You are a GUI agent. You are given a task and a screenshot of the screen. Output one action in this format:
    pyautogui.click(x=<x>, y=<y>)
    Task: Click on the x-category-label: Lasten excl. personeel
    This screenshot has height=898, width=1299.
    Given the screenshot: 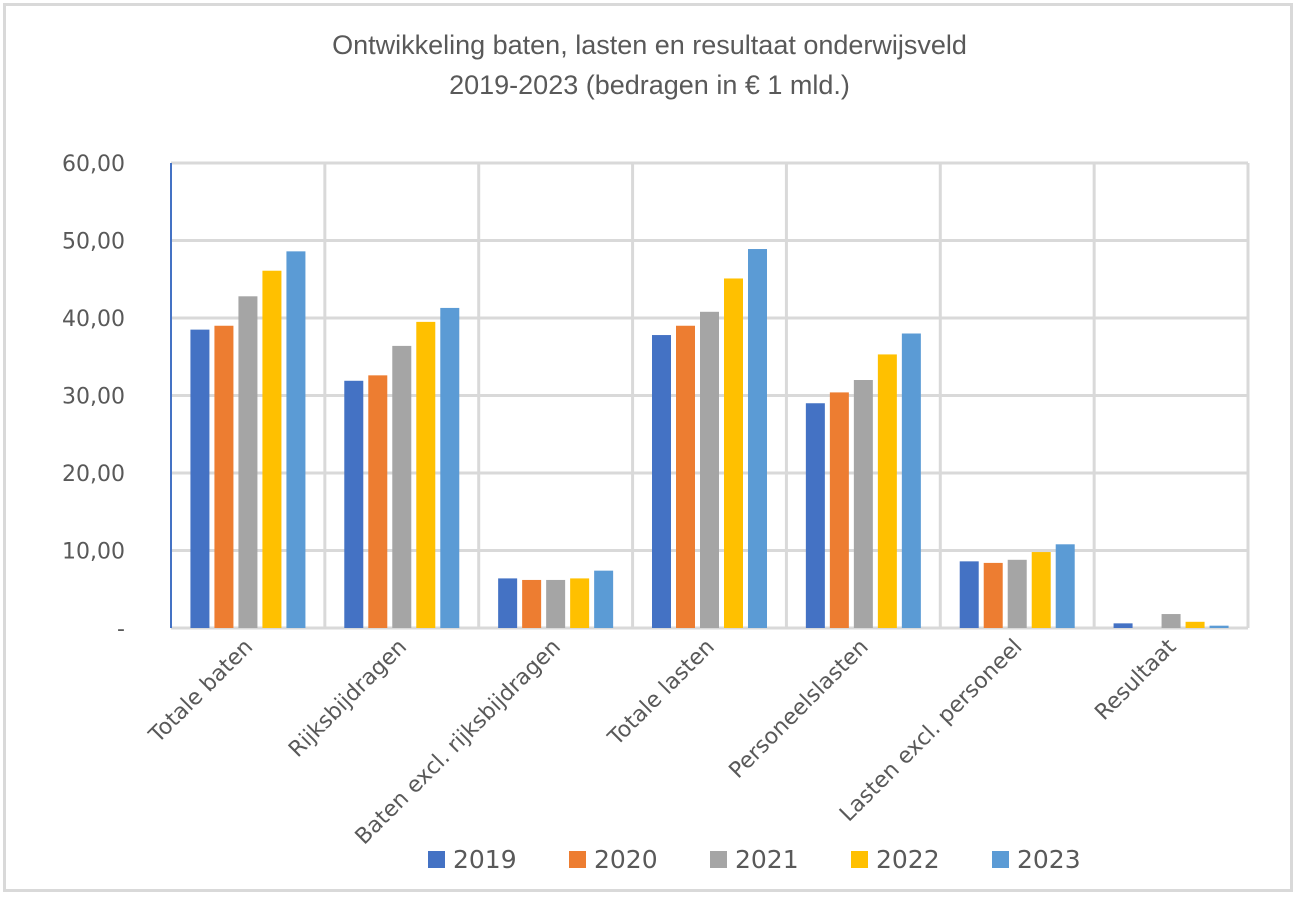 What is the action you would take?
    pyautogui.click(x=931, y=731)
    